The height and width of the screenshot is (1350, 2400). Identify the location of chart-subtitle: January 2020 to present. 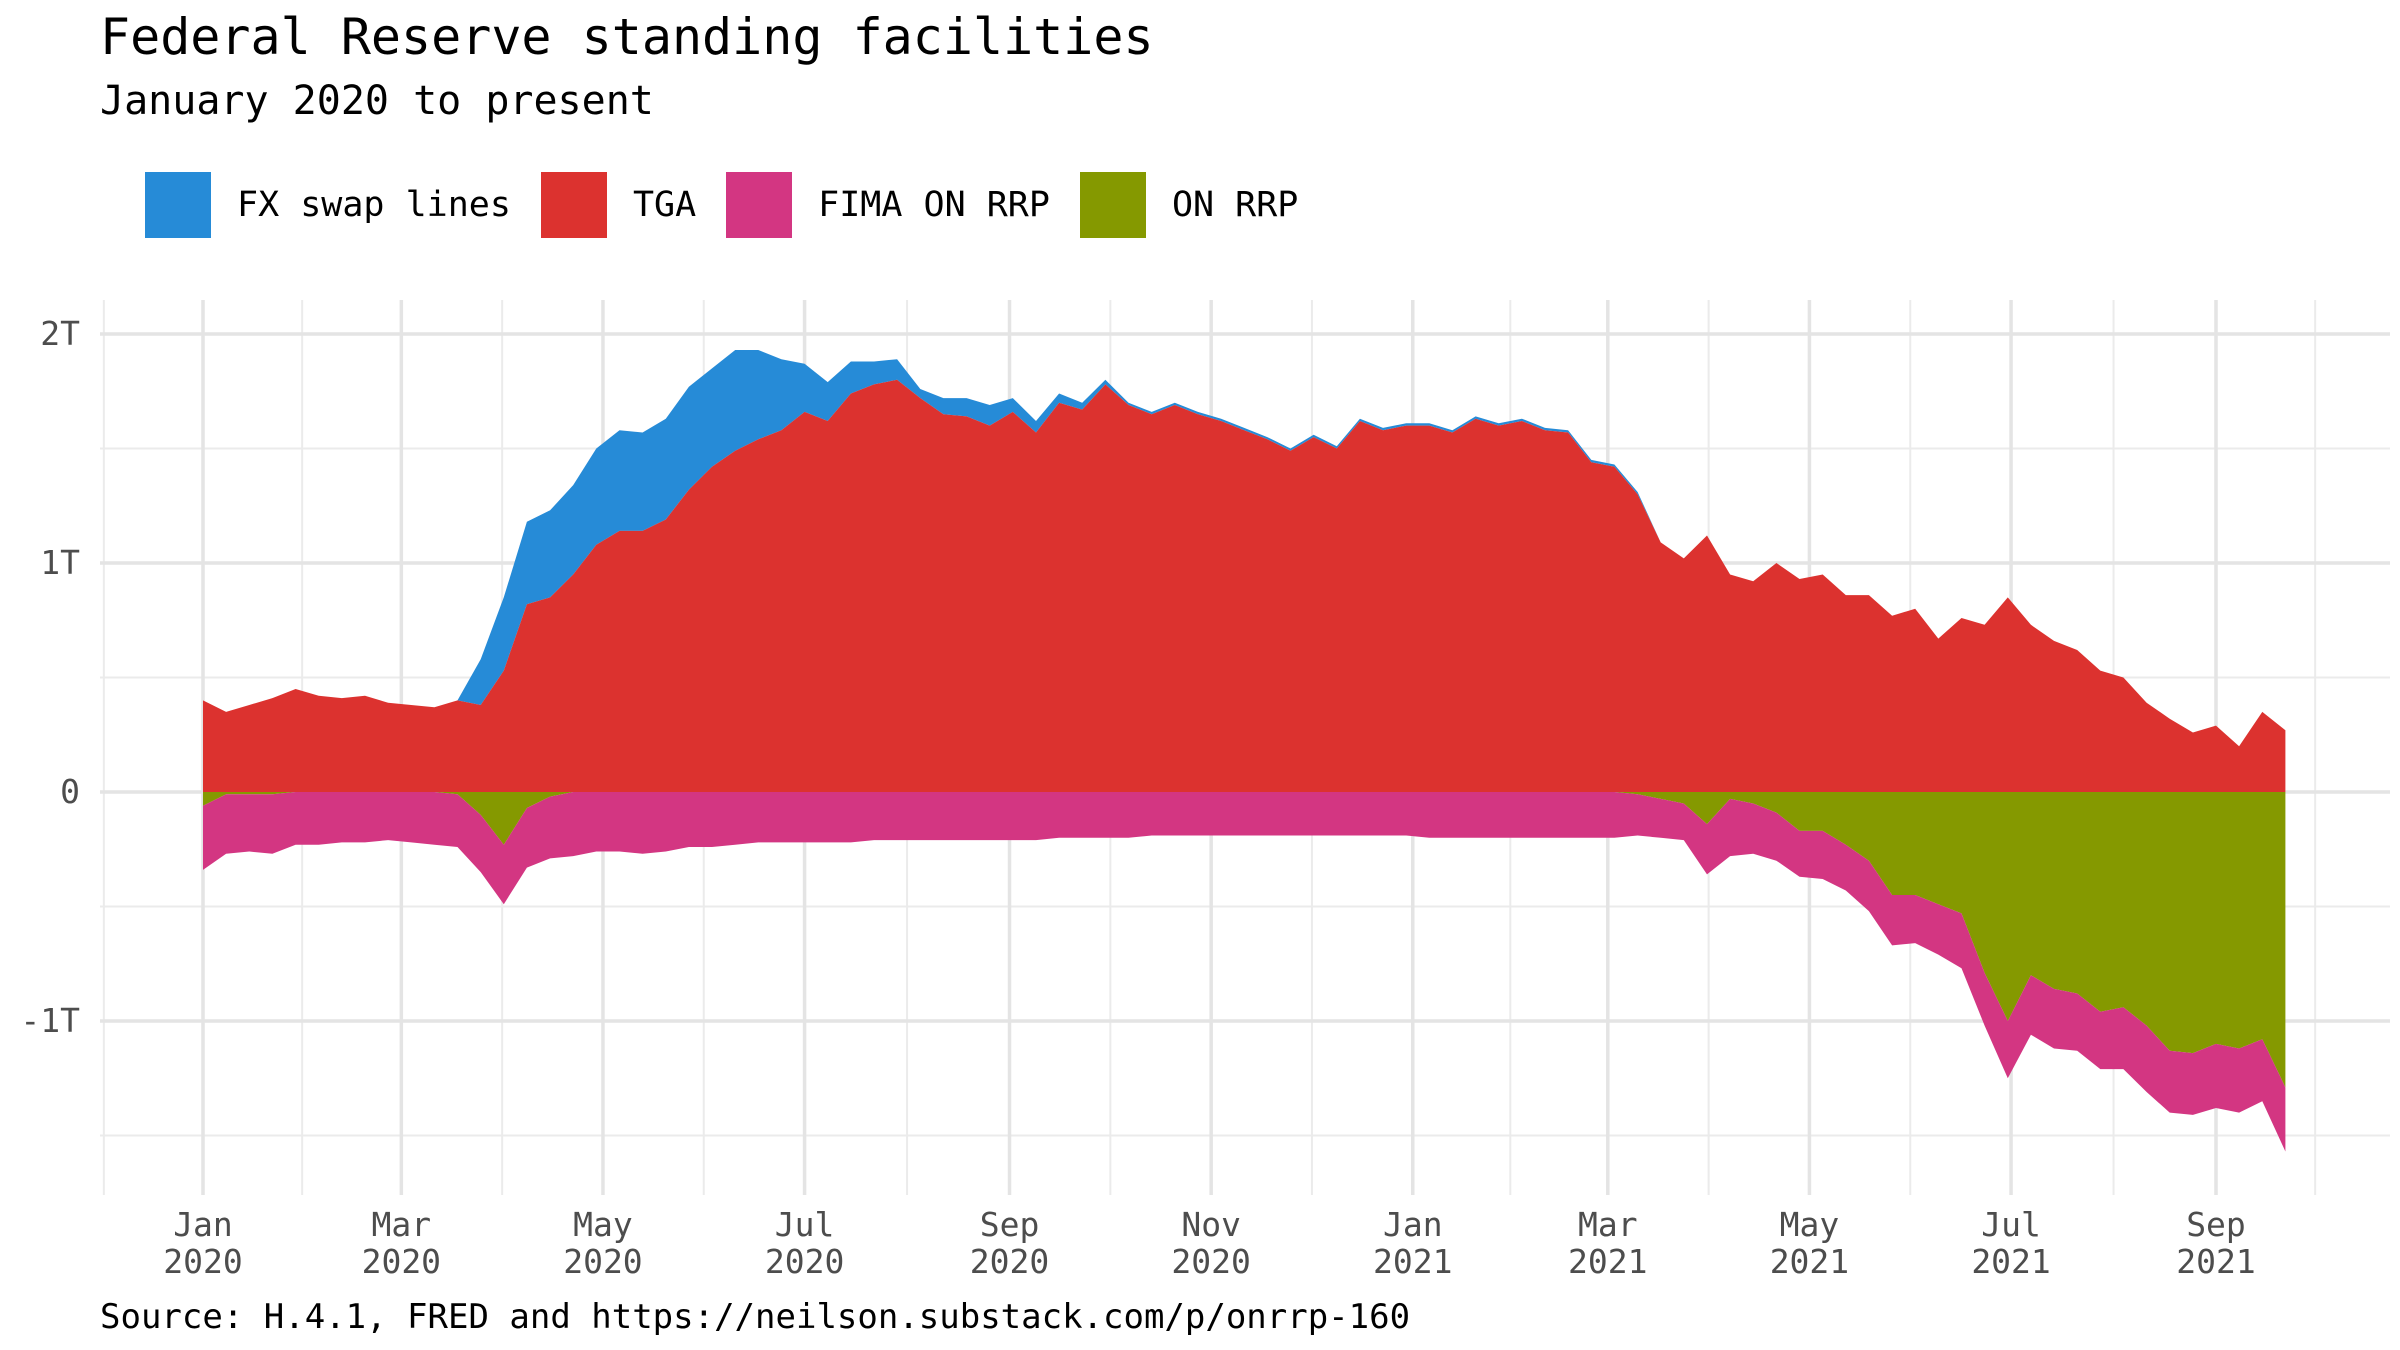
(377, 101).